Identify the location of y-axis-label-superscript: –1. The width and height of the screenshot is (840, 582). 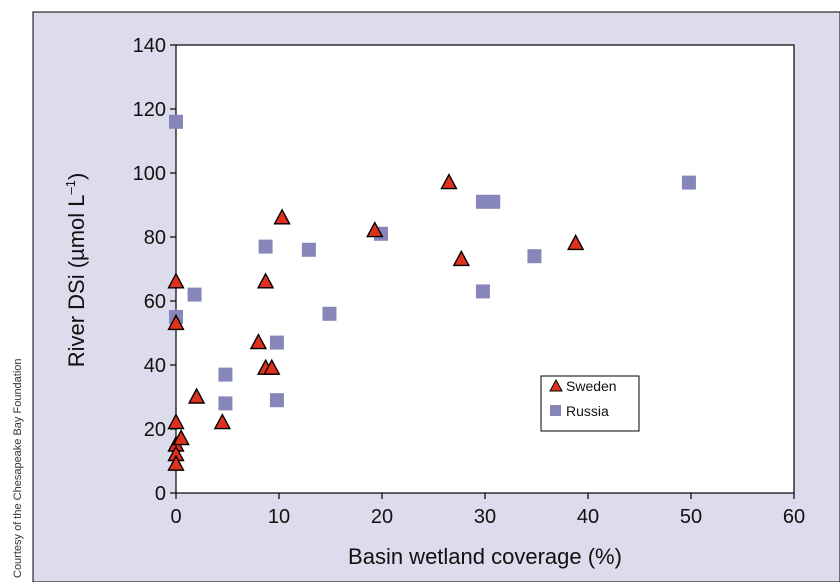
(70, 187).